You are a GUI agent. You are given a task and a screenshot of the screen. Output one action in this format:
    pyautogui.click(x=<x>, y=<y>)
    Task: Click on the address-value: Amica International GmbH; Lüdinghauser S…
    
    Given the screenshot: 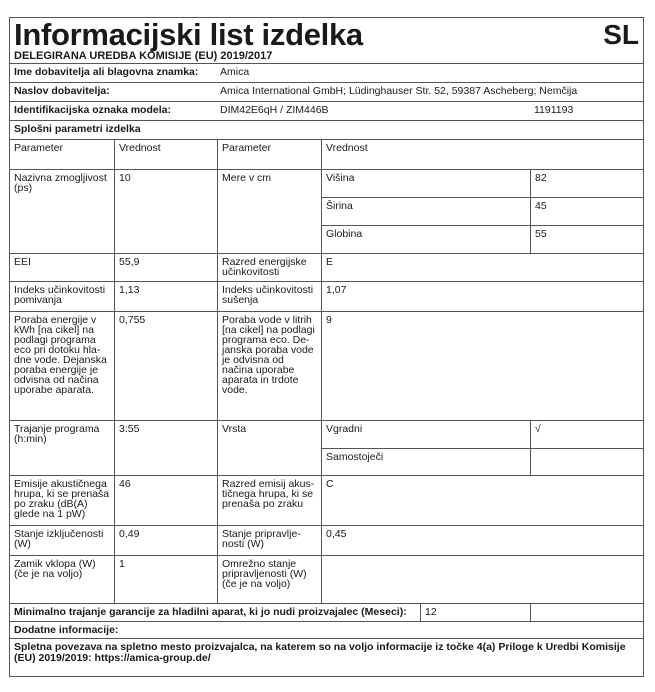 What is the action you would take?
    pyautogui.click(x=399, y=91)
    